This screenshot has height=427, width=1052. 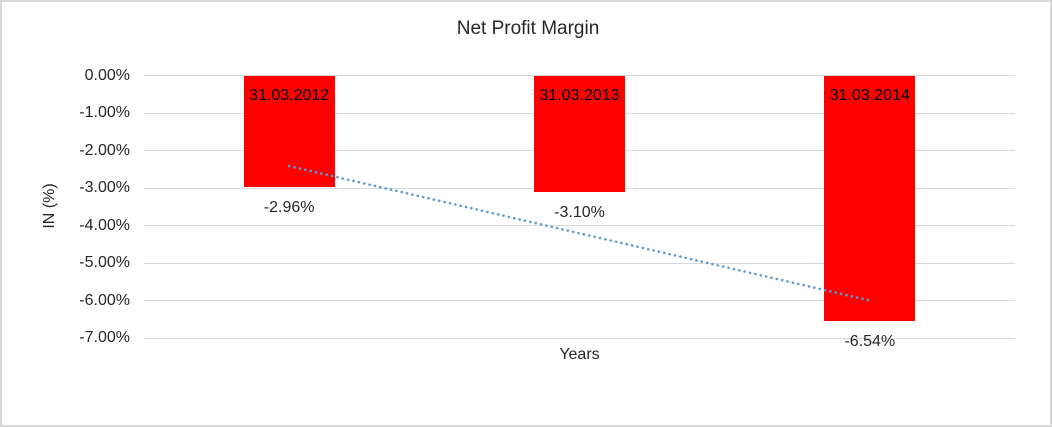 I want to click on chart-title: Net Profit Margin, so click(x=528, y=28).